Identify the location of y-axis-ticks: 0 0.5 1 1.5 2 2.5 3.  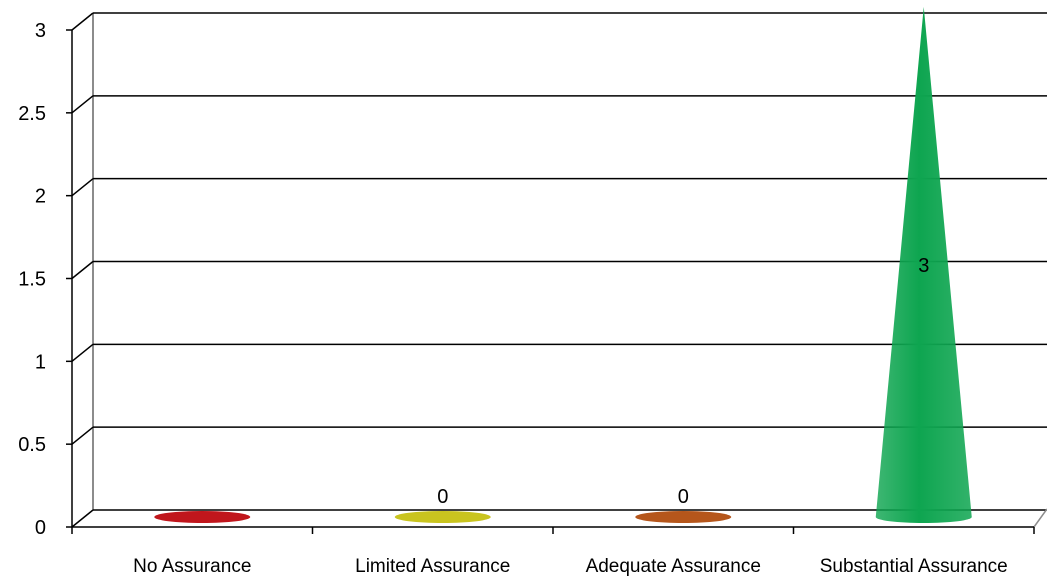
(45, 279).